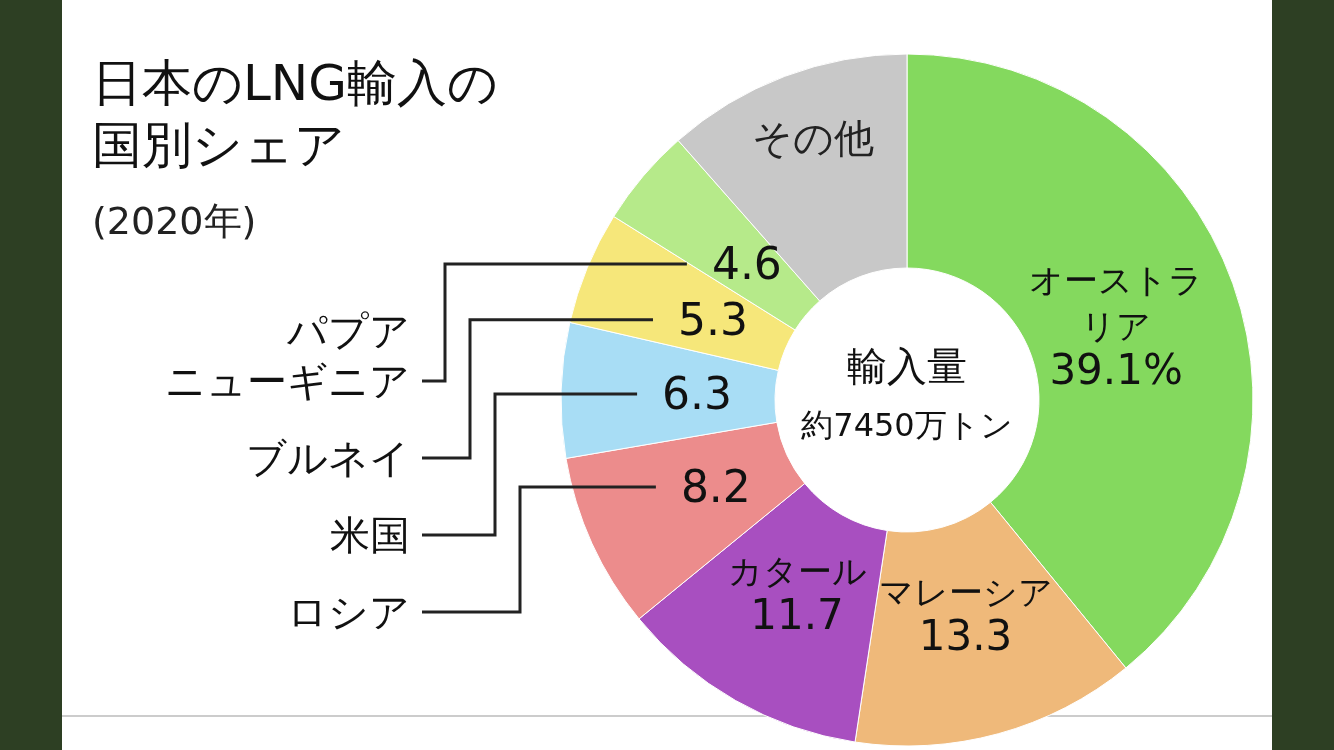 The image size is (1334, 750). I want to click on data-label: 5.3, so click(712, 319).